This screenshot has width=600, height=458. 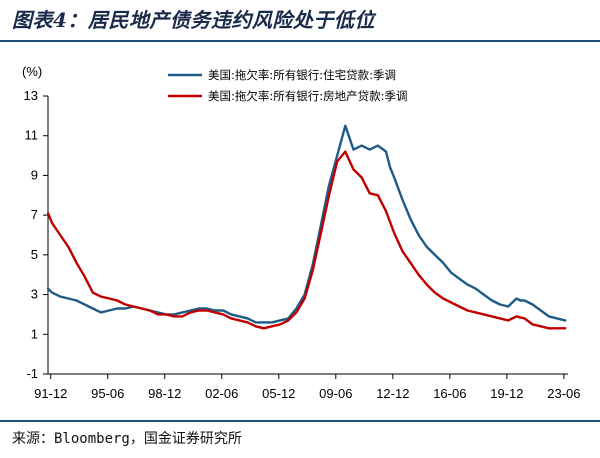 I want to click on y-tick-label: 11, so click(x=32, y=135).